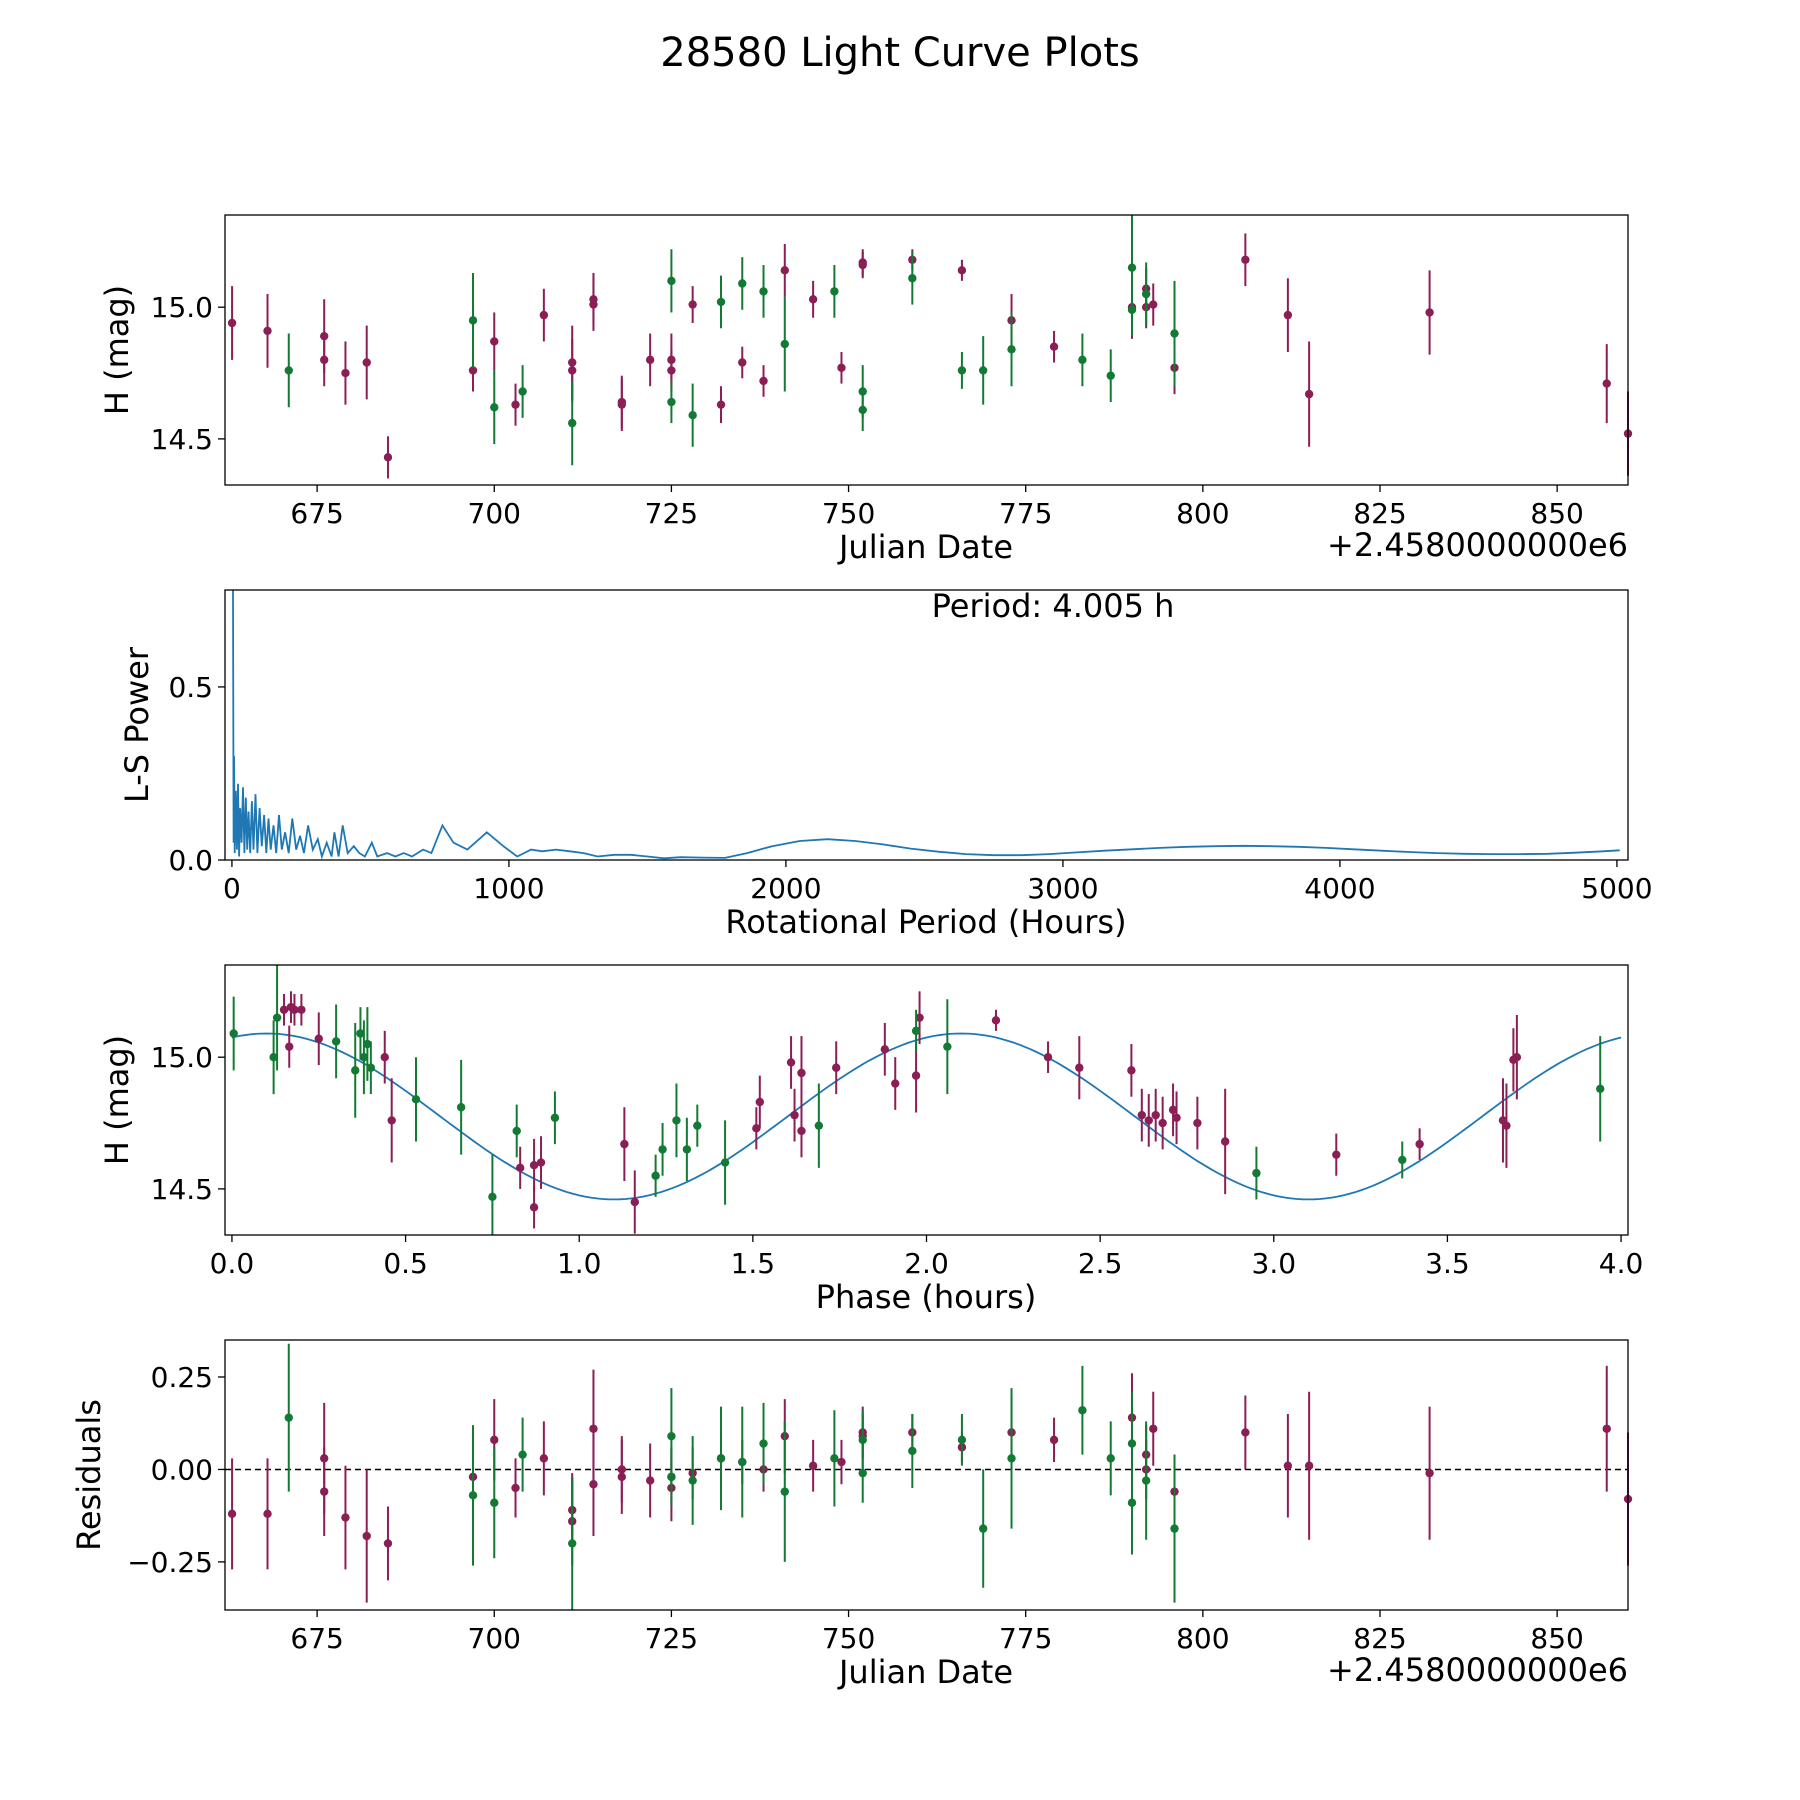  What do you see at coordinates (926, 1475) in the screenshot?
I see `residuals-frame` at bounding box center [926, 1475].